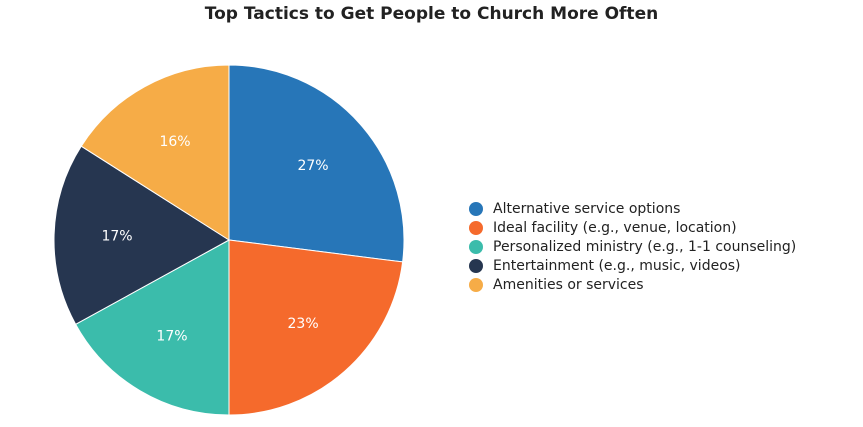 This screenshot has width=863, height=427. I want to click on legend-label-4: Amenities or services, so click(568, 284).